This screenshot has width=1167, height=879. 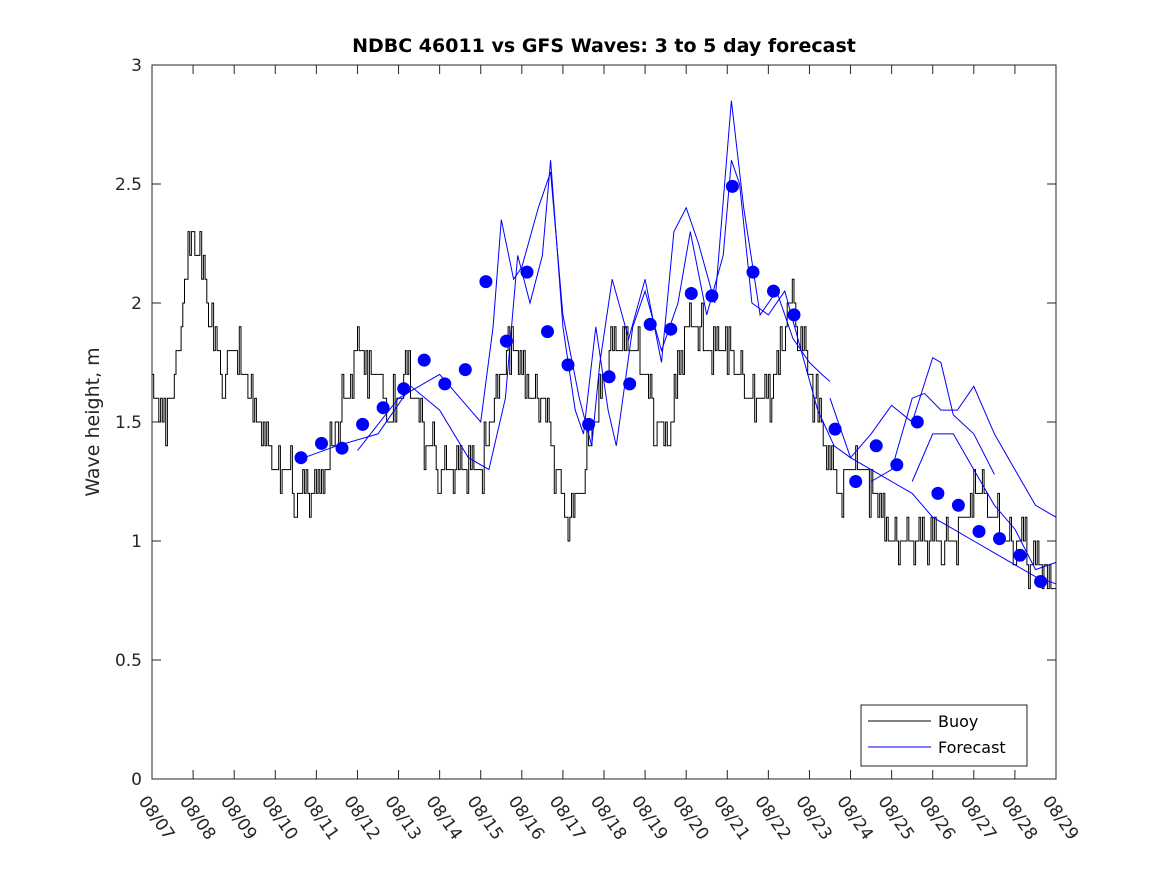 What do you see at coordinates (136, 542) in the screenshot?
I see `y-tick-label: 1` at bounding box center [136, 542].